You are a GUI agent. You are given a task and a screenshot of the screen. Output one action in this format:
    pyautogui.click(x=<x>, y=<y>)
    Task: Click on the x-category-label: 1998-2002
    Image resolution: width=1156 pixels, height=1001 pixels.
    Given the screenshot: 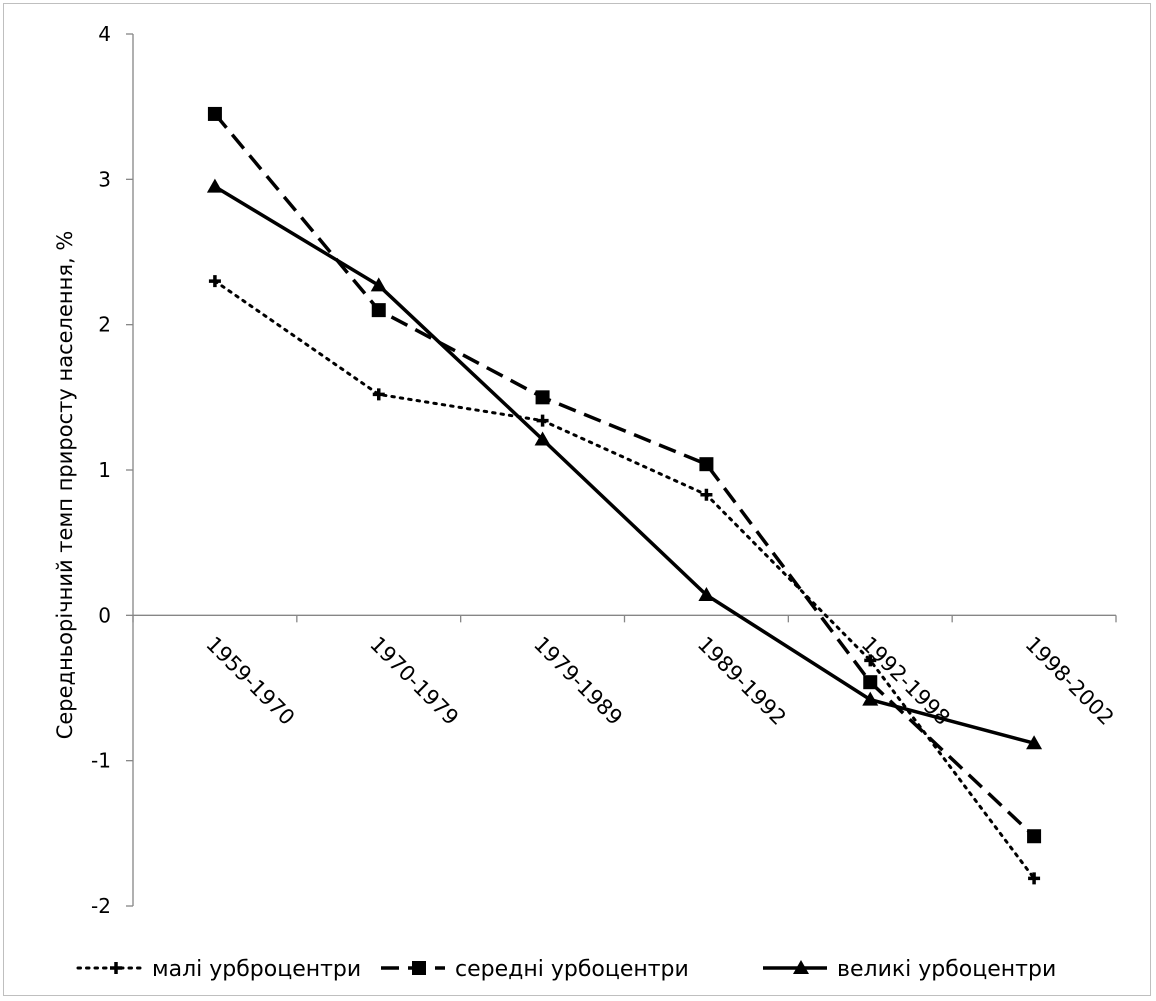 What is the action you would take?
    pyautogui.click(x=1070, y=681)
    